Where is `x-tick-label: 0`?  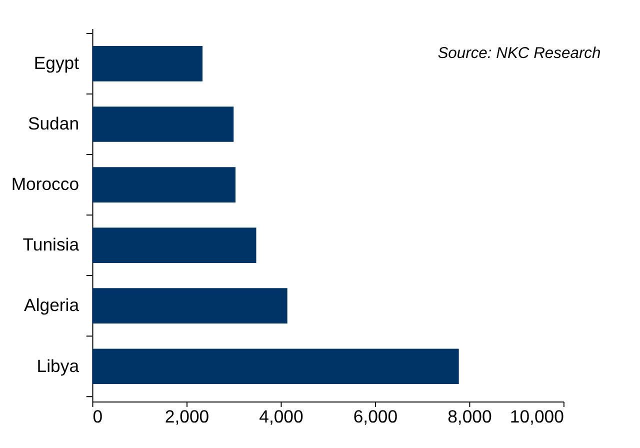
x-tick-label: 0 is located at coordinates (97, 416).